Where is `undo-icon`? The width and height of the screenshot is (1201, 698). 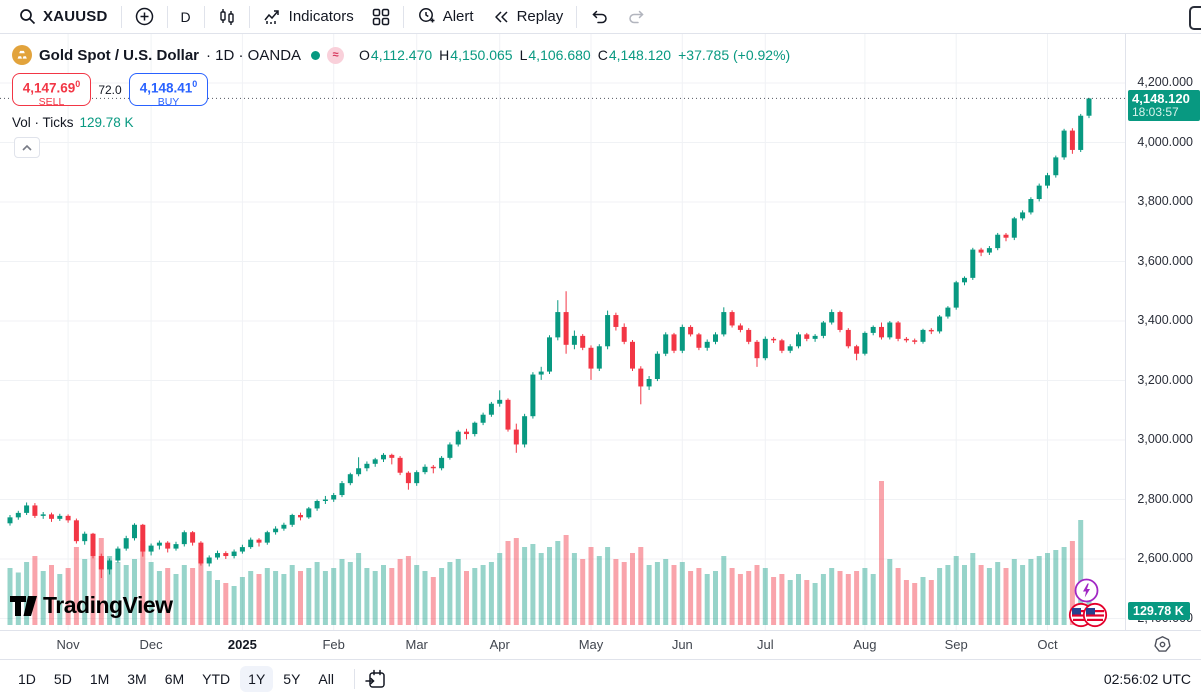
undo-icon is located at coordinates (599, 16).